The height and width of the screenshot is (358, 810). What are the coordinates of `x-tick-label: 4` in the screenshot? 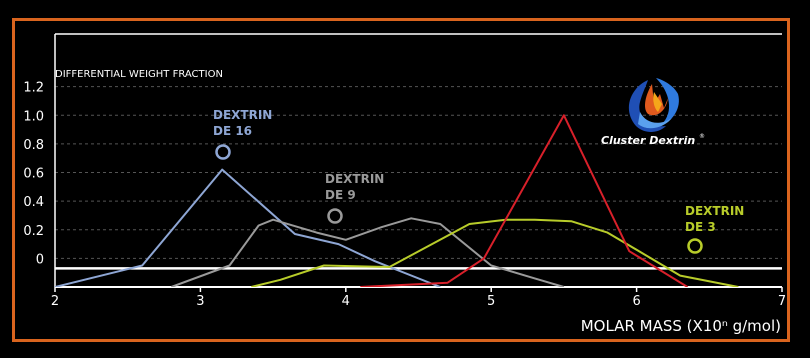 It's located at (346, 301).